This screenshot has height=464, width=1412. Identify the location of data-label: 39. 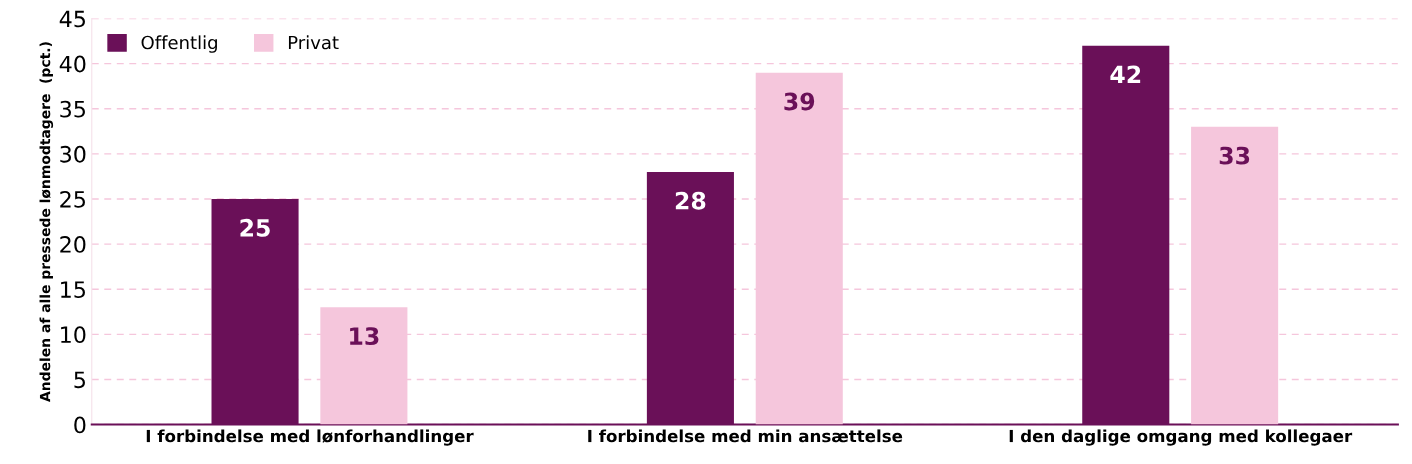
(799, 101).